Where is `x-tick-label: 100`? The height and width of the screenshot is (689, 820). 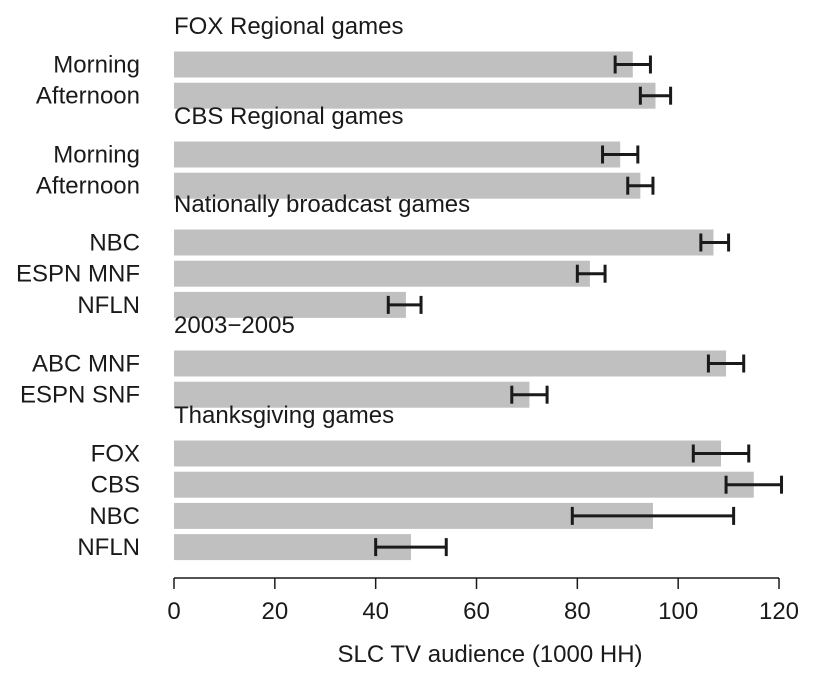 x-tick-label: 100 is located at coordinates (678, 611).